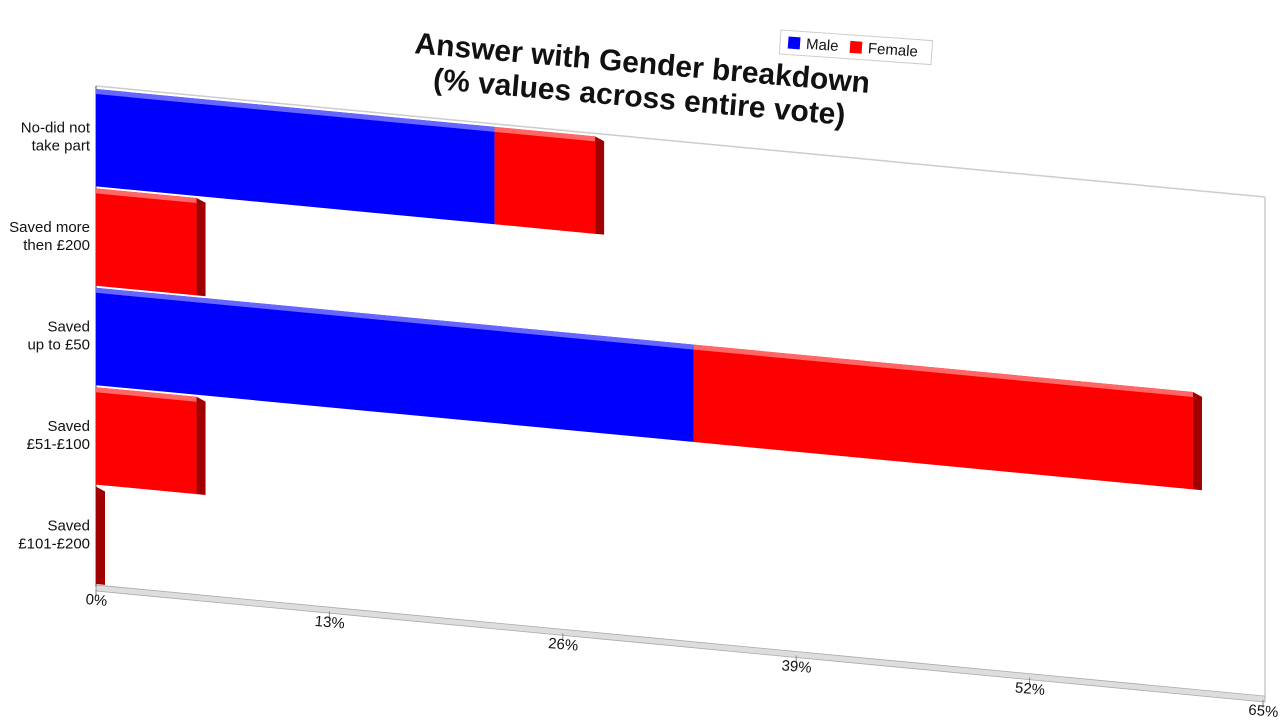  Describe the element at coordinates (49, 236) in the screenshot. I see `y-tick-label: Saved more then £200` at that location.